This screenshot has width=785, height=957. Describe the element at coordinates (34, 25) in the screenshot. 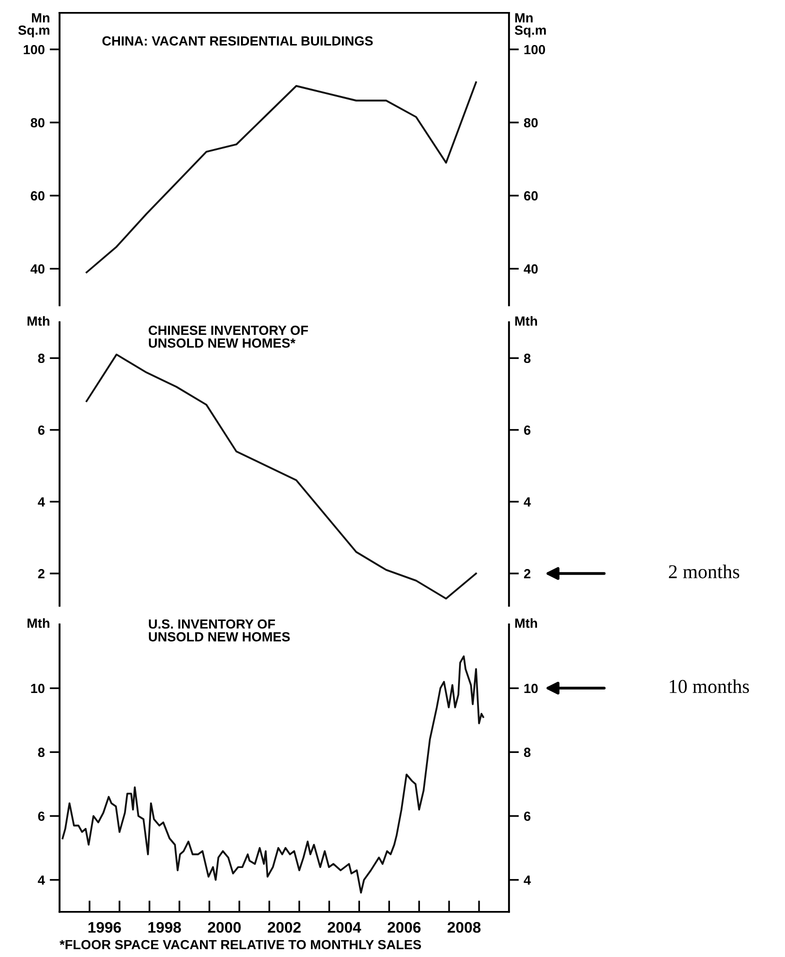

I see `y-axis-title: Mn Sq.m` at that location.